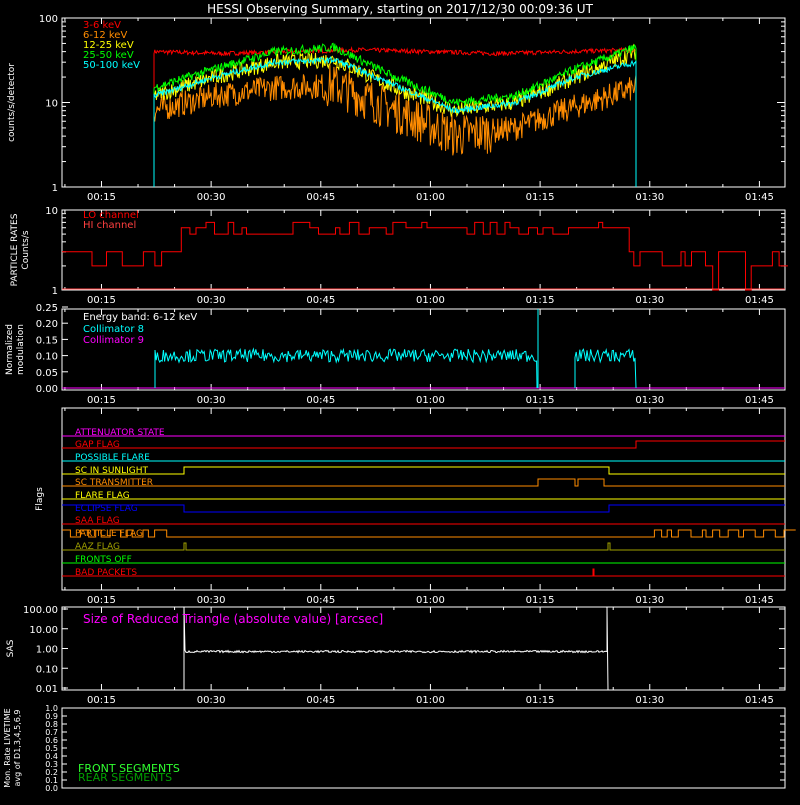  I want to click on count-rates-ytick-label: 100, so click(48, 19).